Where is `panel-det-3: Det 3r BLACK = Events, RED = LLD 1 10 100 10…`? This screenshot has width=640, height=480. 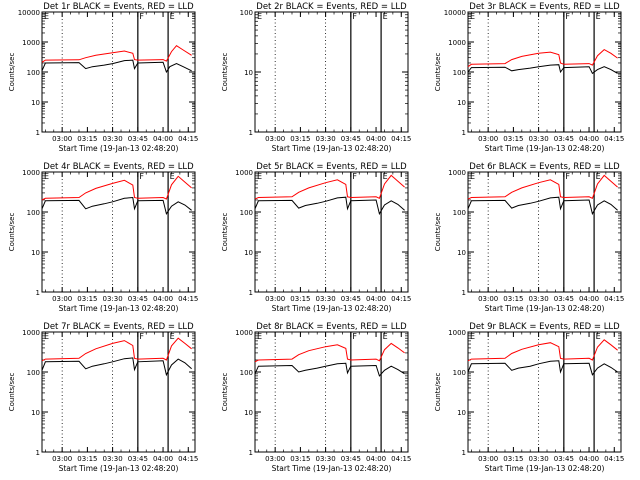 panel-det-3: Det 3r BLACK = Events, RED = LLD 1 10 100 10… is located at coordinates (529, 77).